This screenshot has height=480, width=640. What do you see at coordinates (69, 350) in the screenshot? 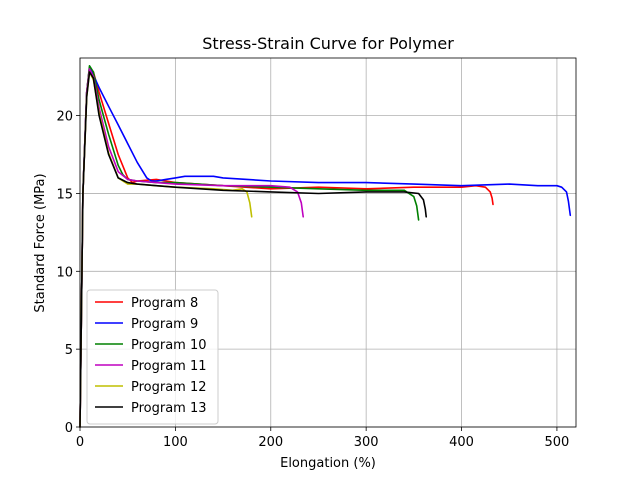
I see `y-tick-label: 5` at bounding box center [69, 350].